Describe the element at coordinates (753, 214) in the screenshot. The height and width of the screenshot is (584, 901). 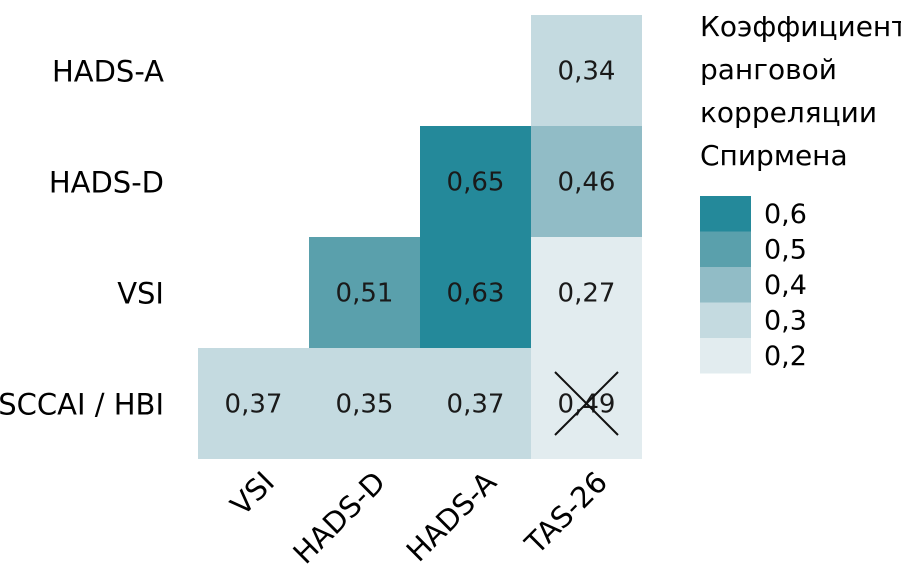
I see `legend-item: 0,6` at that location.